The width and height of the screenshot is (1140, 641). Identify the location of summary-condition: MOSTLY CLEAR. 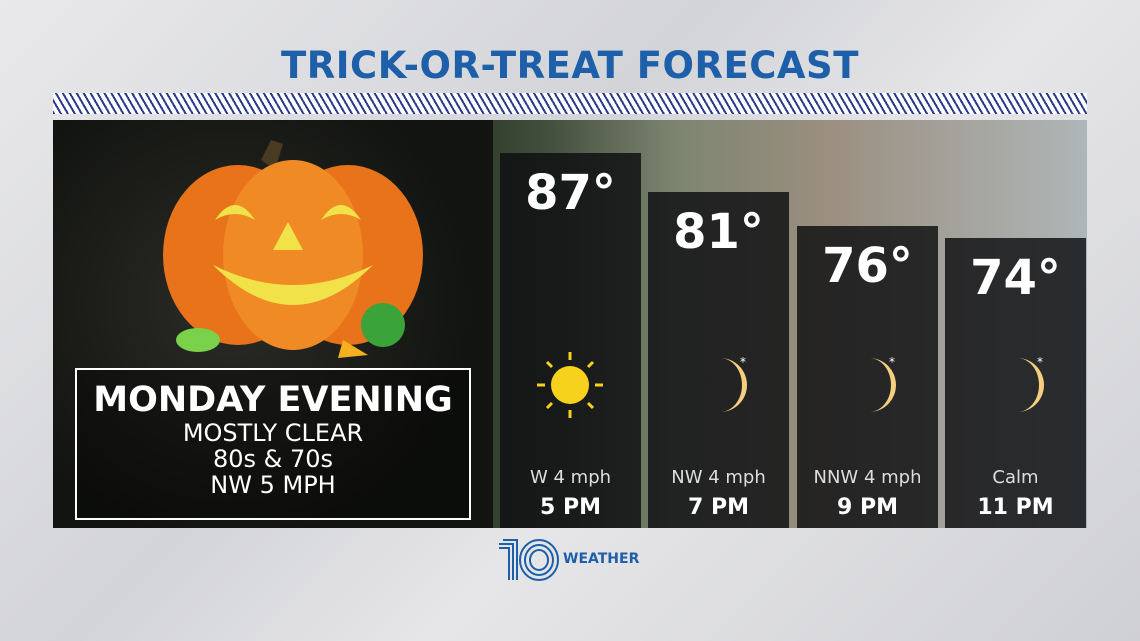
(273, 433).